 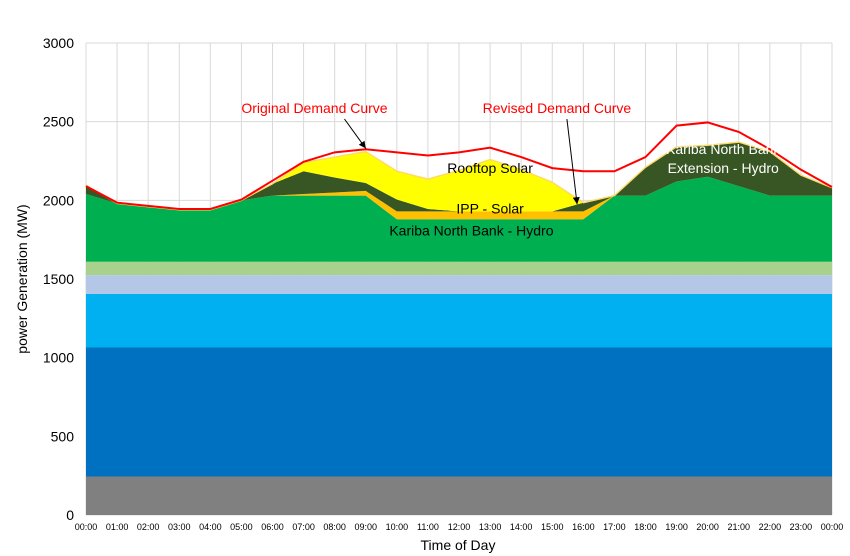 I want to click on x-tick-label: 09:00, so click(x=365, y=527).